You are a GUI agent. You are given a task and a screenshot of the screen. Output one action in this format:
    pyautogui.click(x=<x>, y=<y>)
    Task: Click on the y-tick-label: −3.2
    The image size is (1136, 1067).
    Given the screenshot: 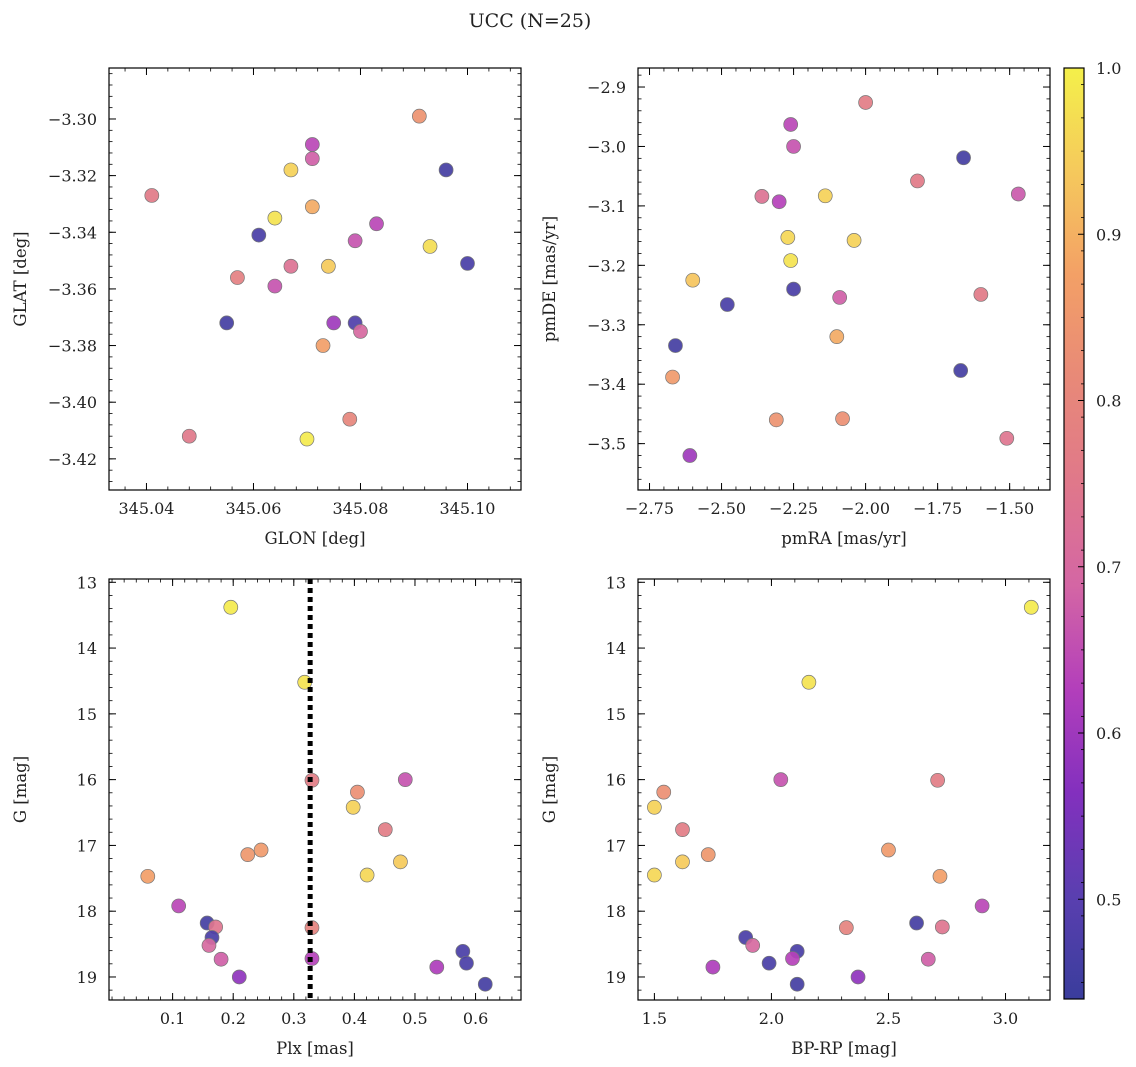 What is the action you would take?
    pyautogui.click(x=606, y=265)
    